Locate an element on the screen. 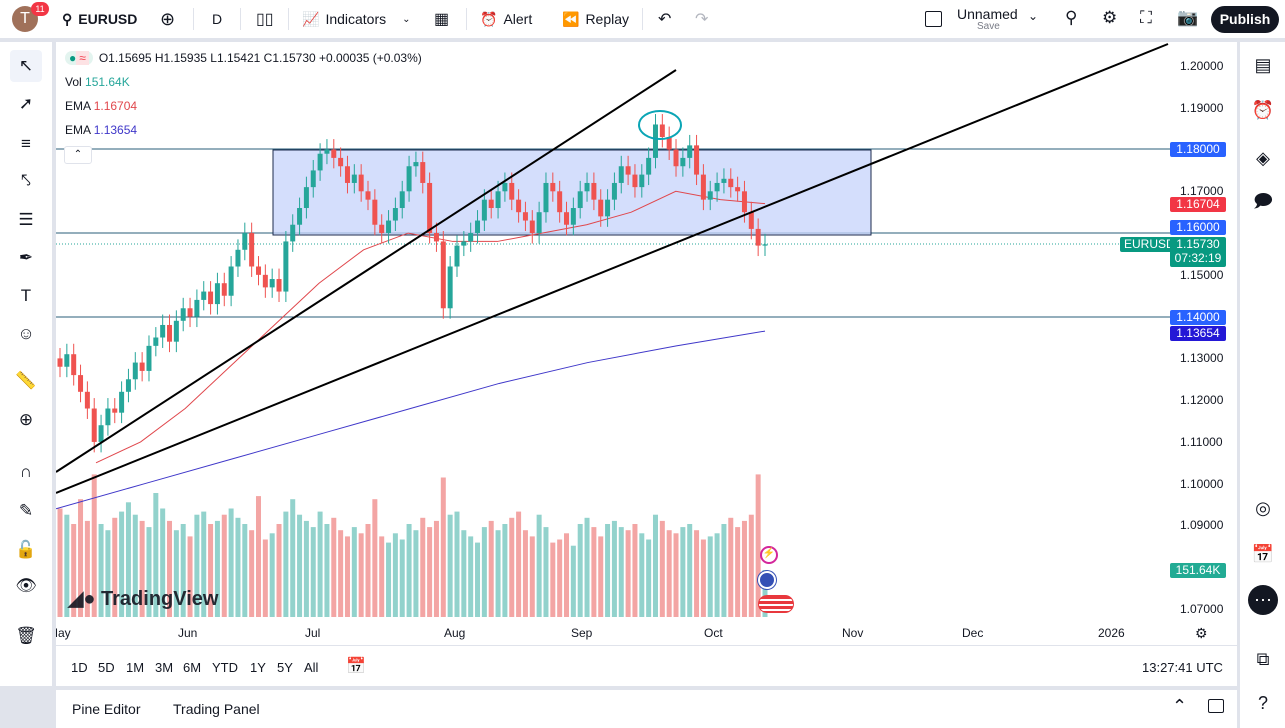 The height and width of the screenshot is (728, 1285). layers-icon: ◈ is located at coordinates (1263, 157).